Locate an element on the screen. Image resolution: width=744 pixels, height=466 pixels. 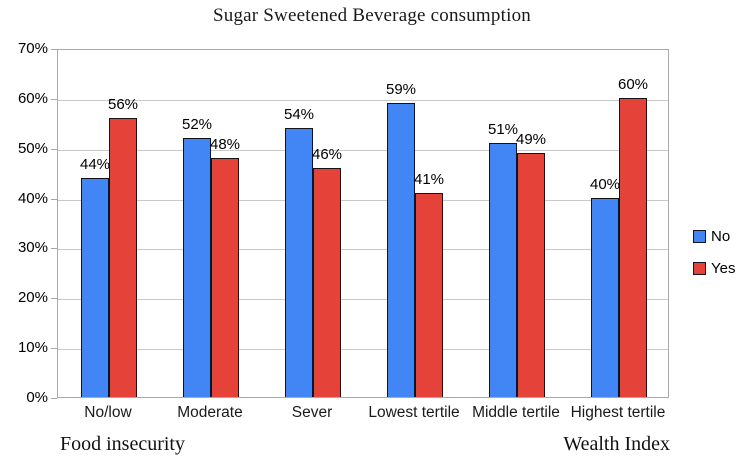
legend-swatch-no is located at coordinates (699, 236).